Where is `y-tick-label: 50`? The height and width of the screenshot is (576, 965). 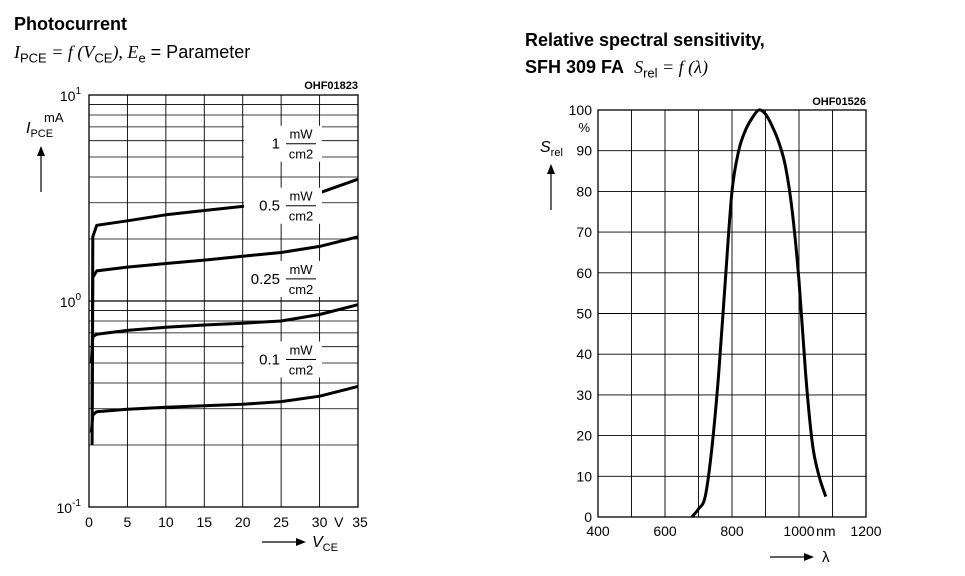 y-tick-label: 50 is located at coordinates (584, 314).